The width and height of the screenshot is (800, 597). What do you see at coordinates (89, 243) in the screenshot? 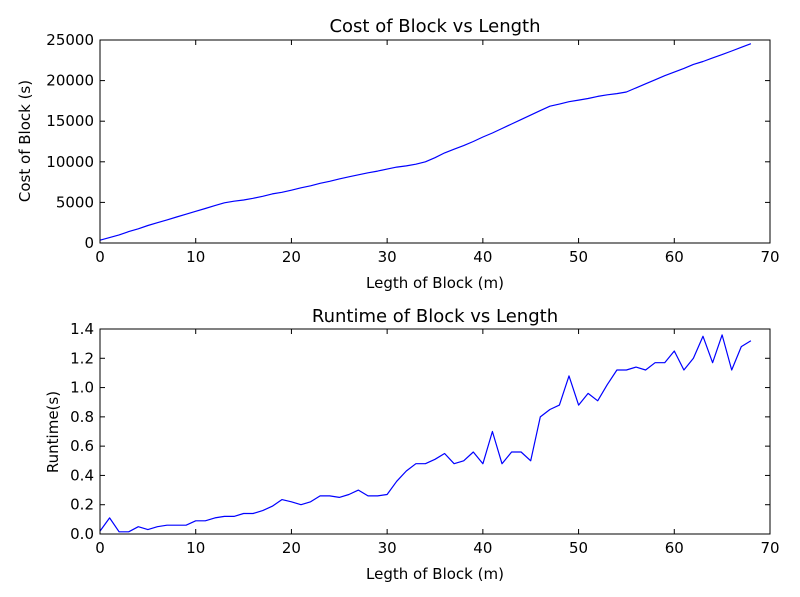
I see `y-tick-label: 0` at bounding box center [89, 243].